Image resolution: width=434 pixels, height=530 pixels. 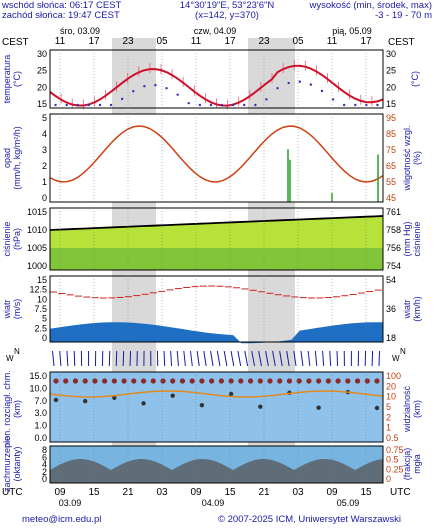 What do you see at coordinates (37, 248) in the screenshot?
I see `tick-left-pres: 1005` at bounding box center [37, 248].